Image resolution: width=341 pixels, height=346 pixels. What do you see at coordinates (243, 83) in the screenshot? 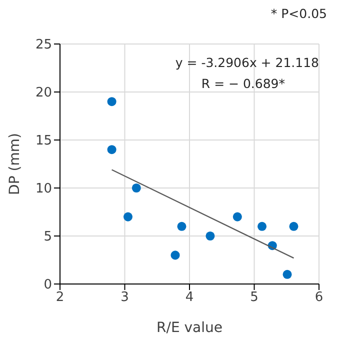
I see `annotation: R = − 0.689*` at bounding box center [243, 83].